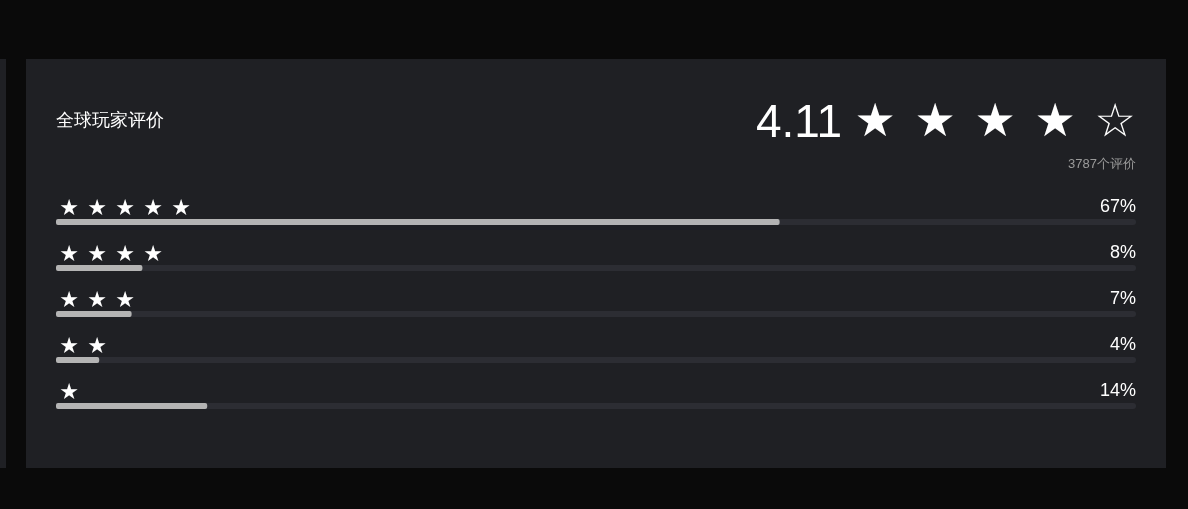 The width and height of the screenshot is (1188, 509). I want to click on text: 4.11, so click(798, 121).